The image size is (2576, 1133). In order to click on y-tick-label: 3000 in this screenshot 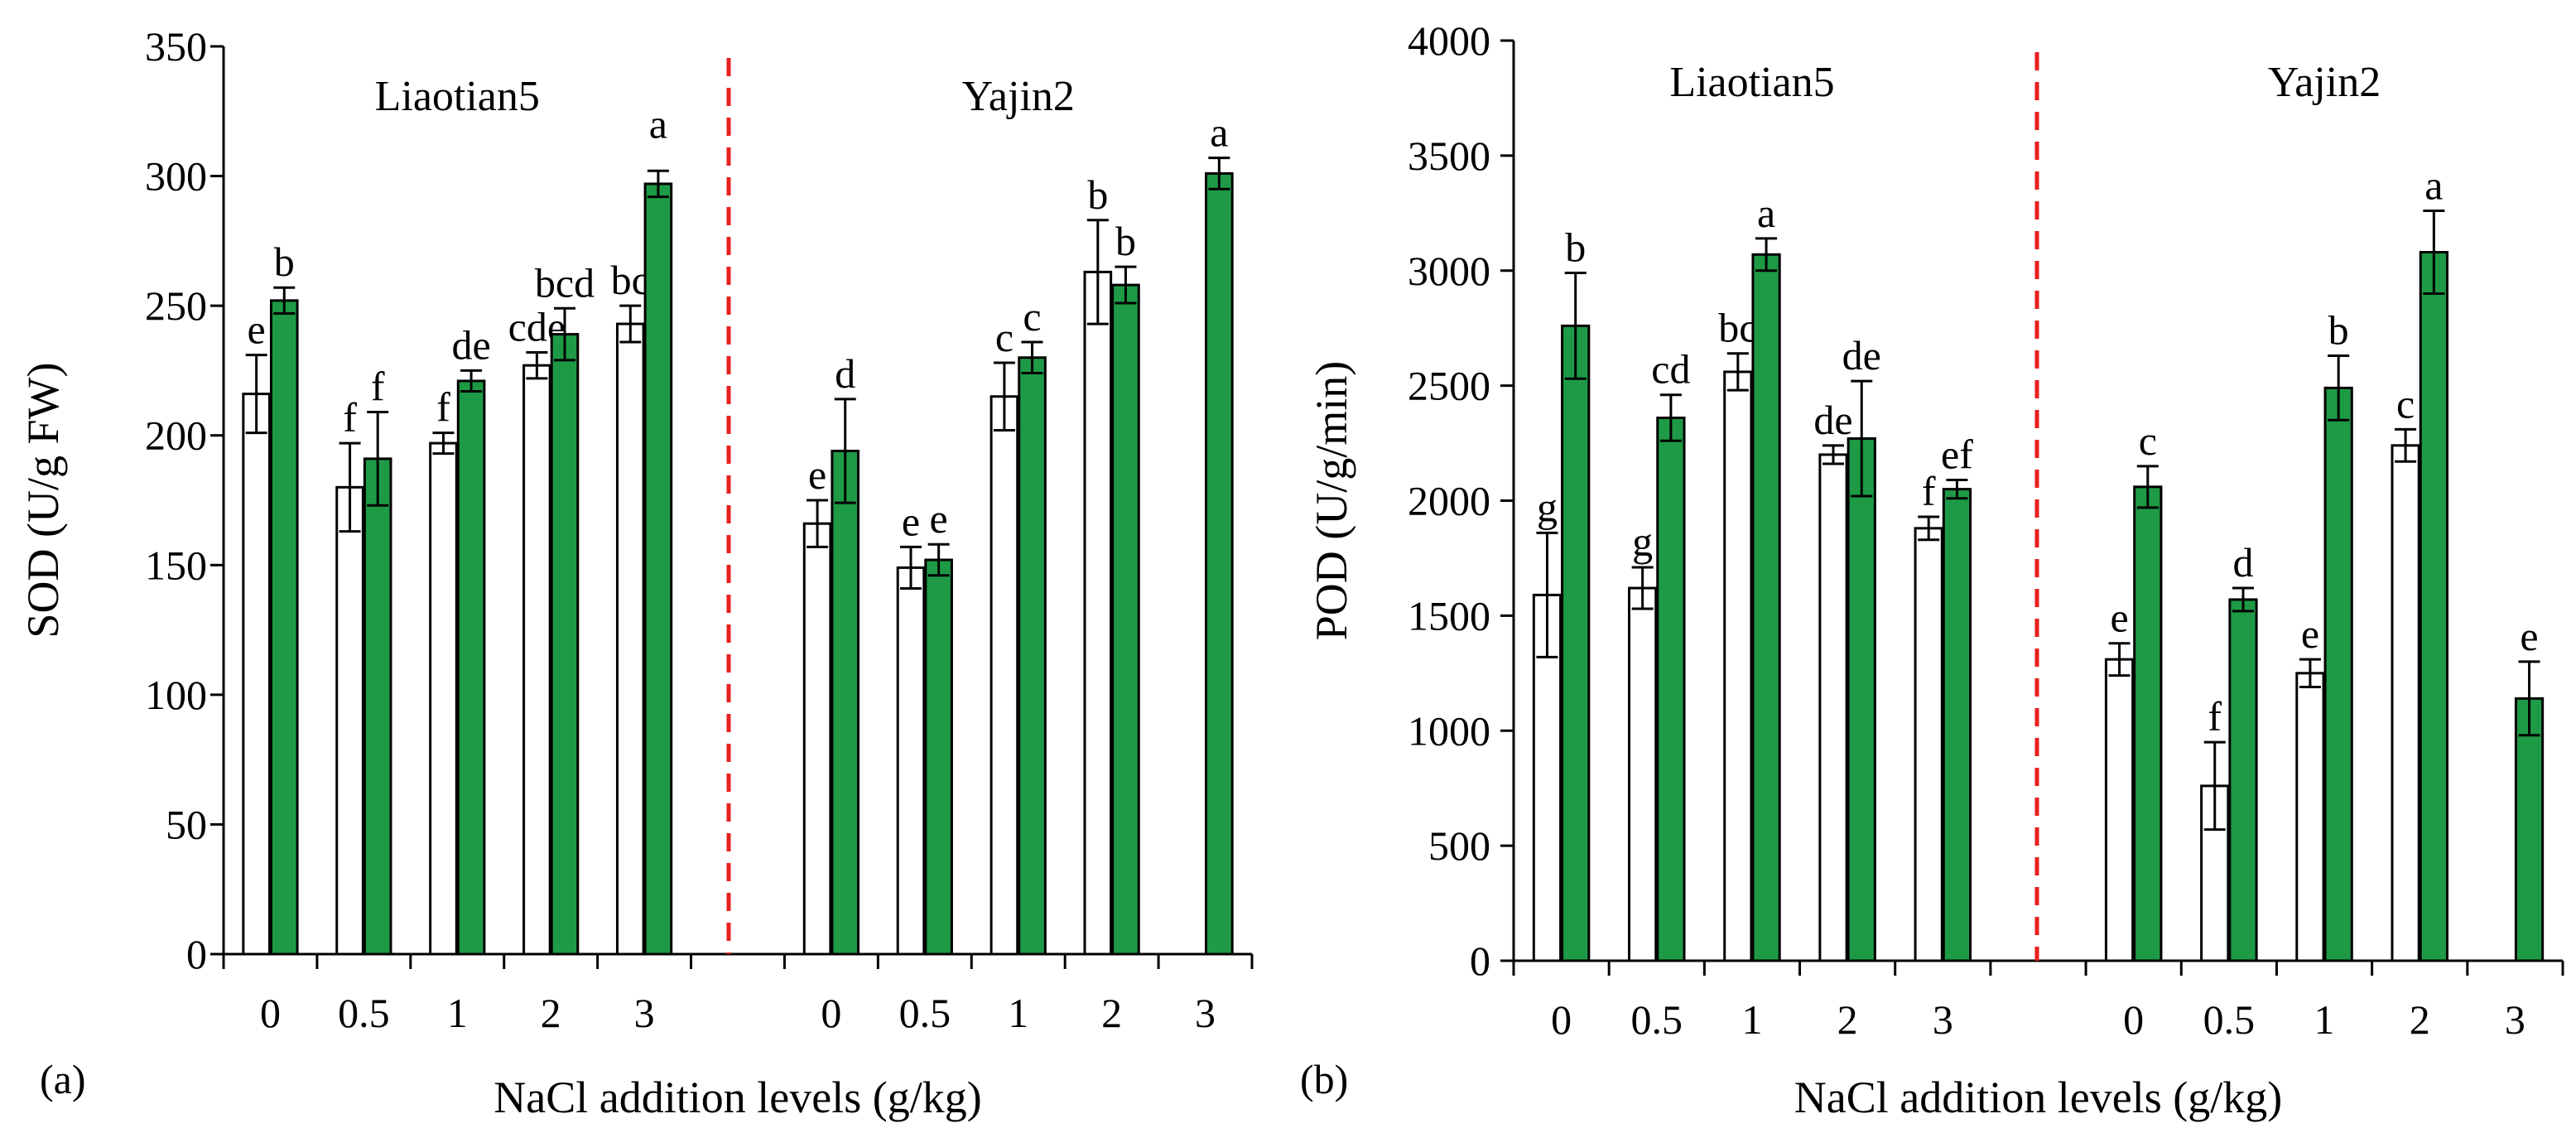, I will do `click(1449, 271)`.